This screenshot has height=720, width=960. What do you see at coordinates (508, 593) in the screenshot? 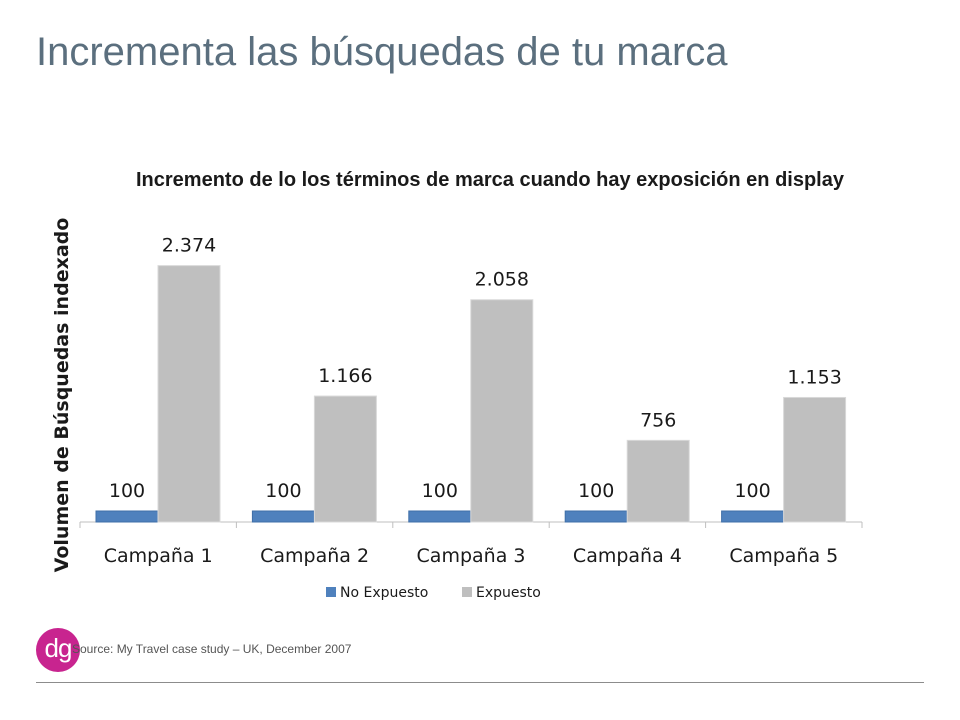
I see `legend-expuesto-label: Expuesto` at bounding box center [508, 593].